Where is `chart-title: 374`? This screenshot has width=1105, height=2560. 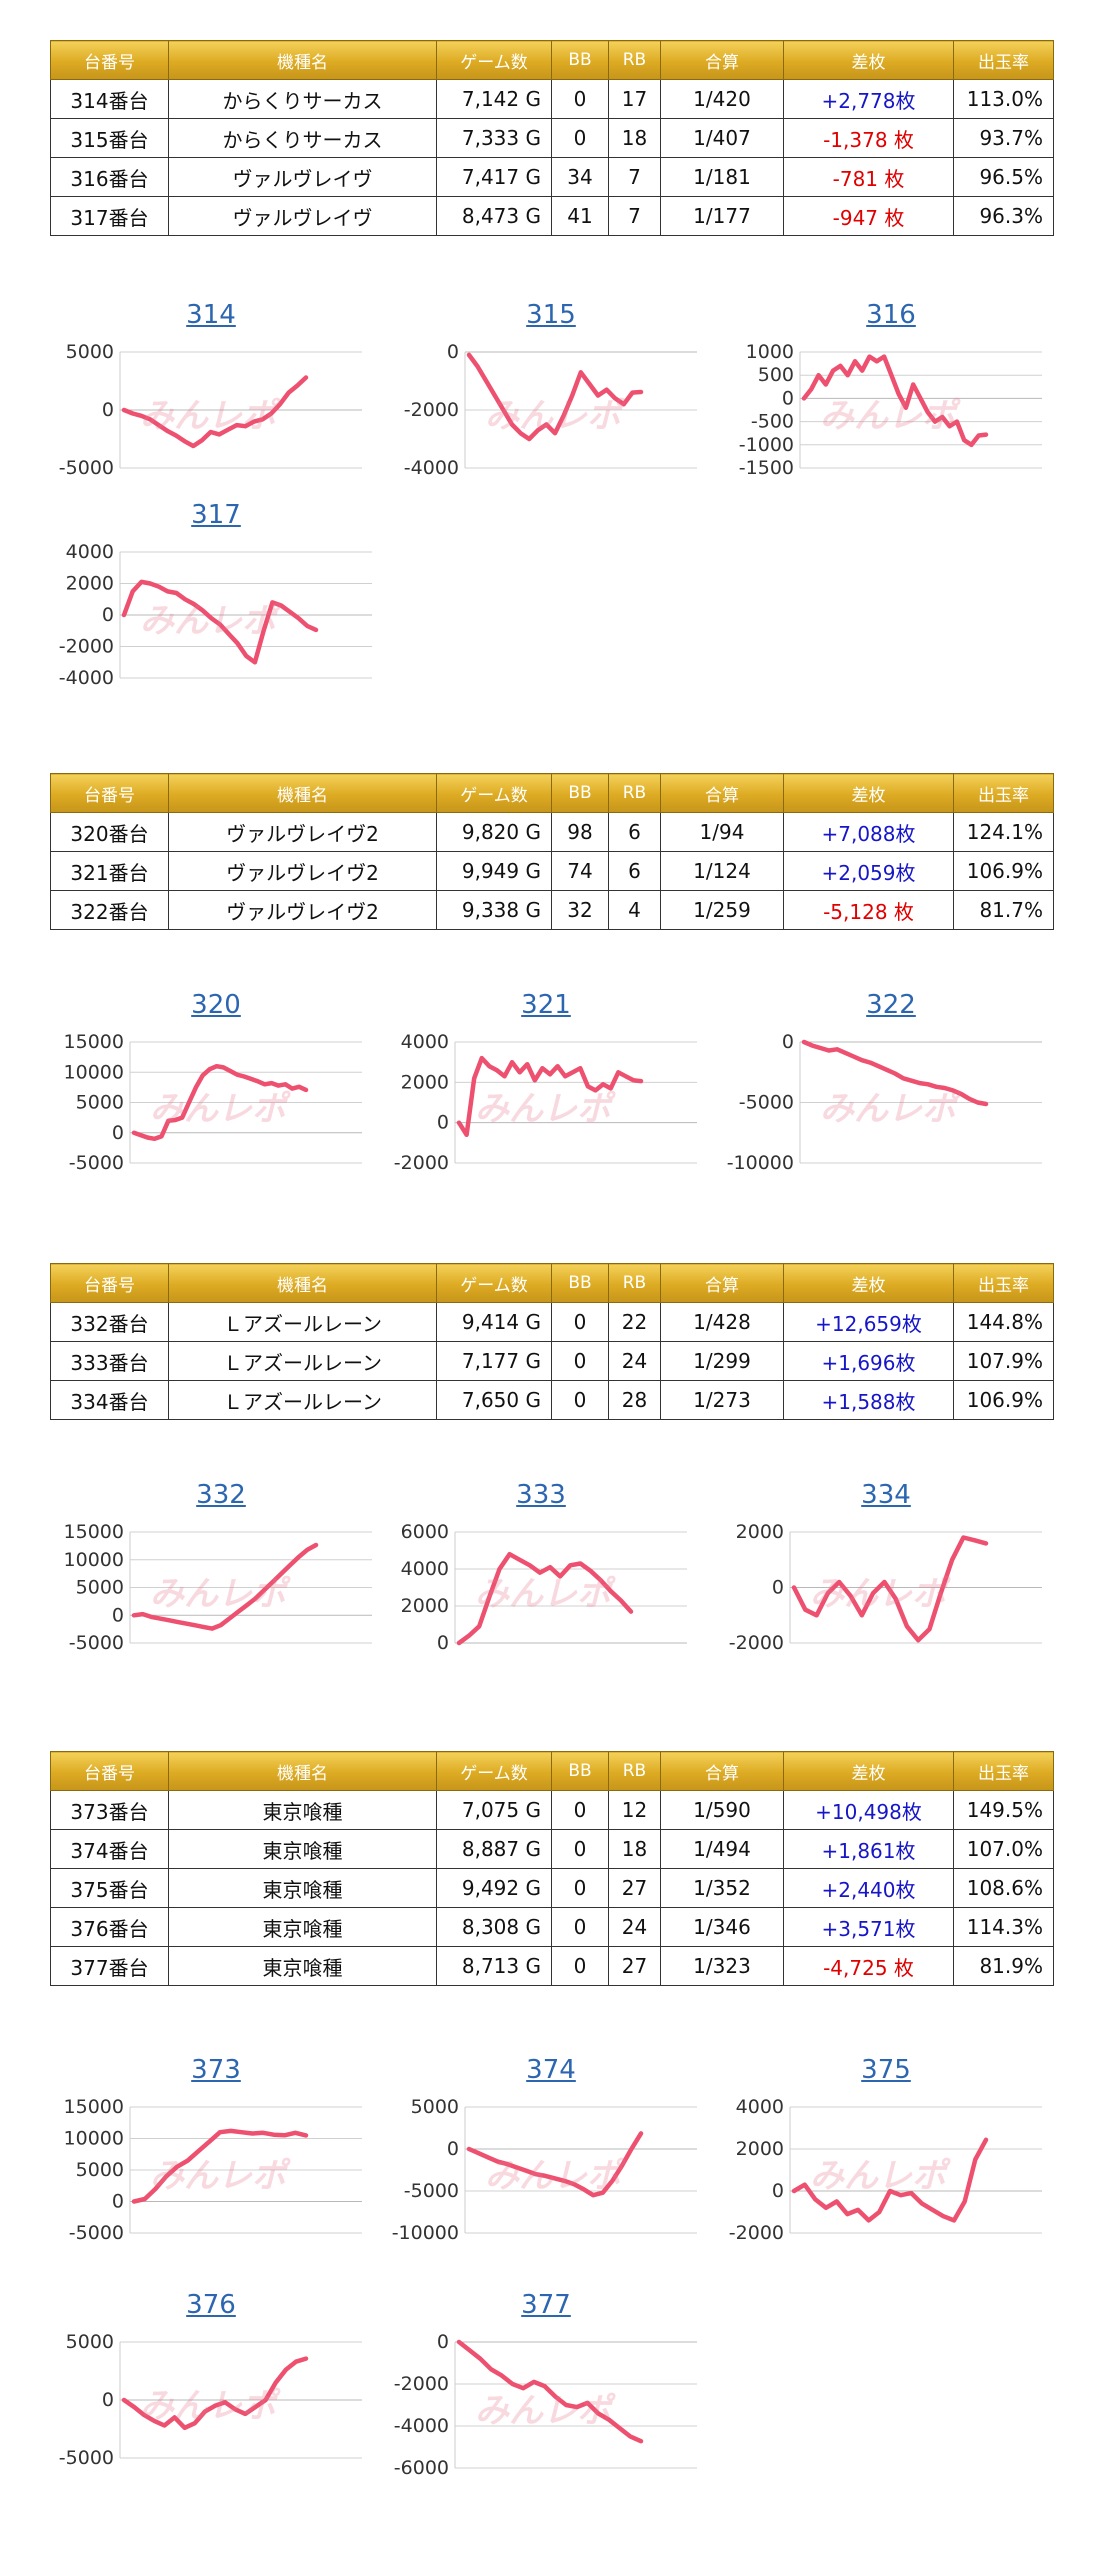 chart-title: 374 is located at coordinates (551, 2070).